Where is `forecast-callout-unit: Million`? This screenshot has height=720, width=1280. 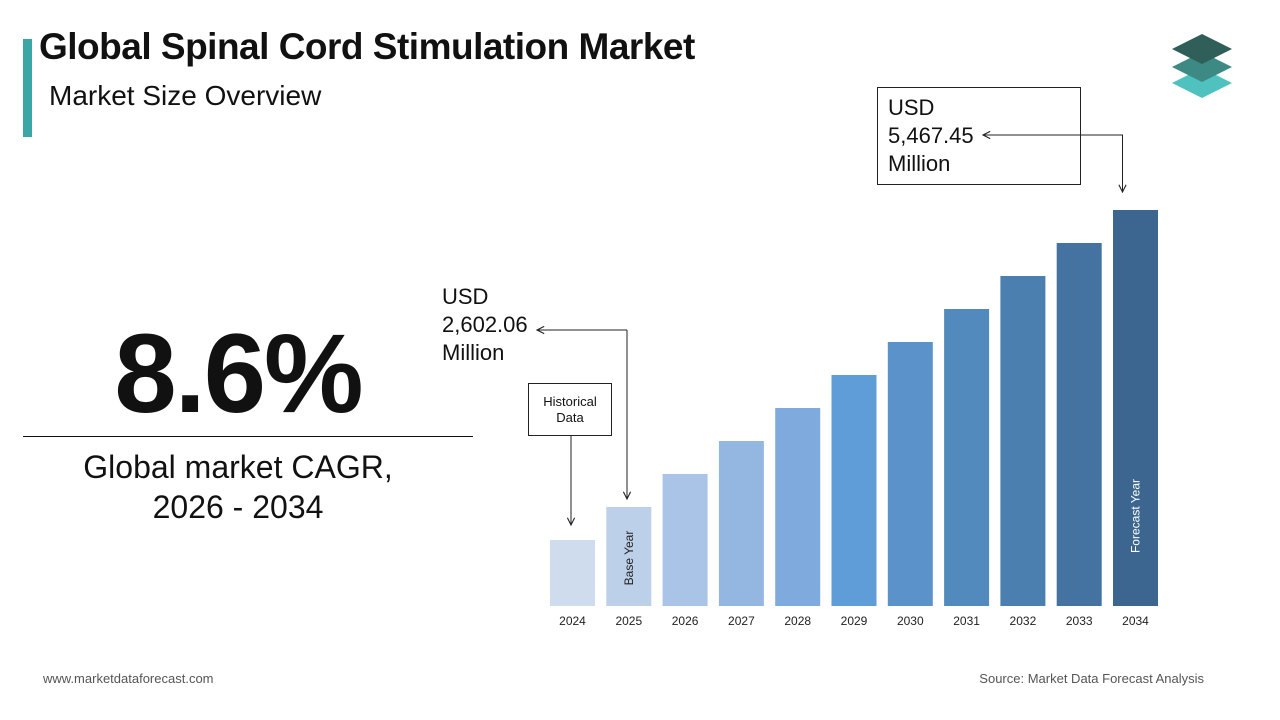
forecast-callout-unit: Million is located at coordinates (919, 163).